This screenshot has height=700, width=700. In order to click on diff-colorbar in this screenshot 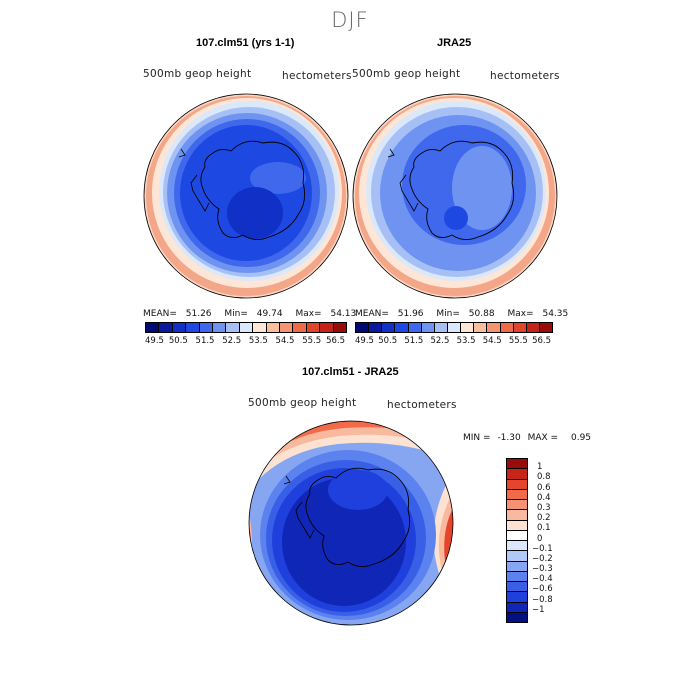, I will do `click(517, 540)`.